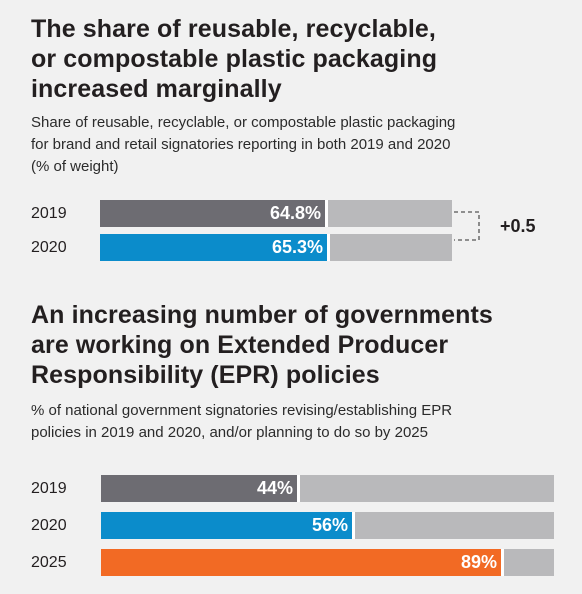 The height and width of the screenshot is (594, 582). I want to click on chart-1-title-line: or compostable plastic packaging, so click(234, 59).